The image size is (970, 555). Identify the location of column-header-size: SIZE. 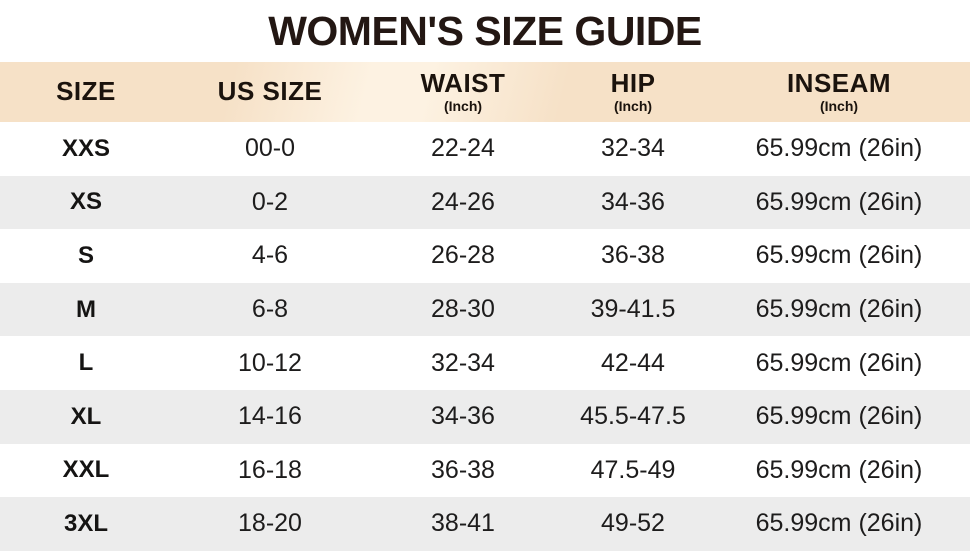
(86, 91).